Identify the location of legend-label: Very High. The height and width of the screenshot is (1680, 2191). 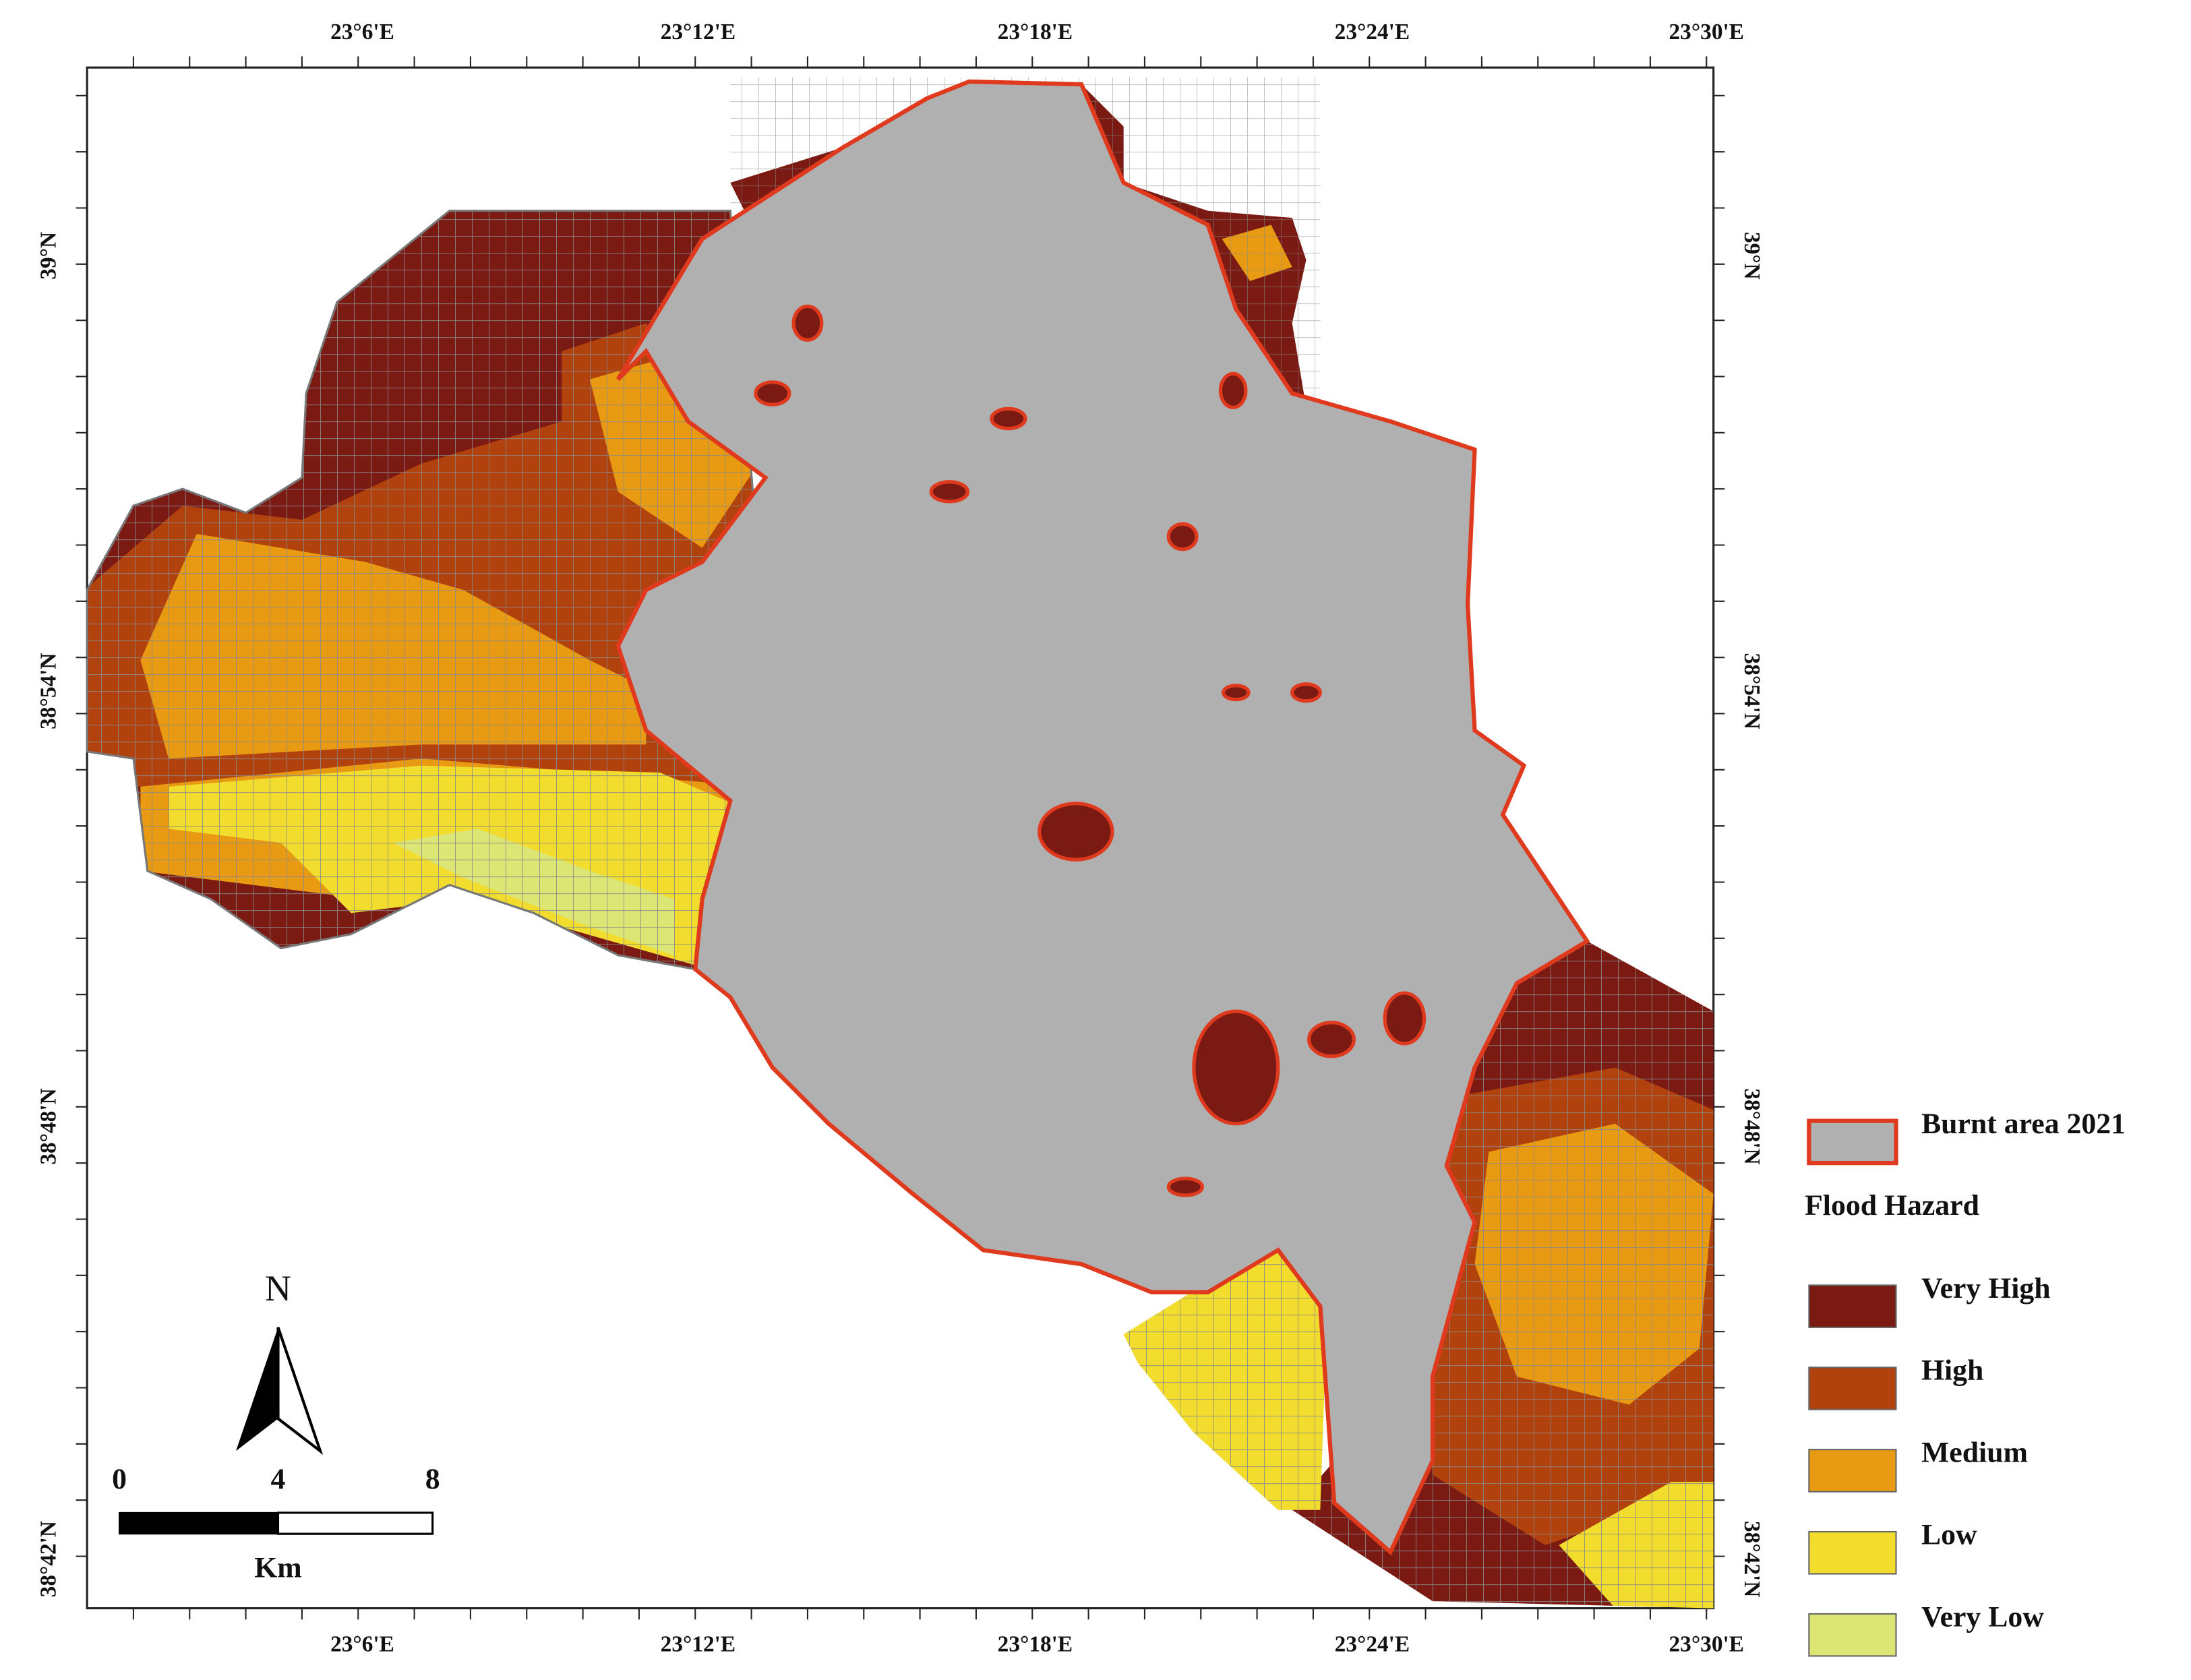
(1986, 1288).